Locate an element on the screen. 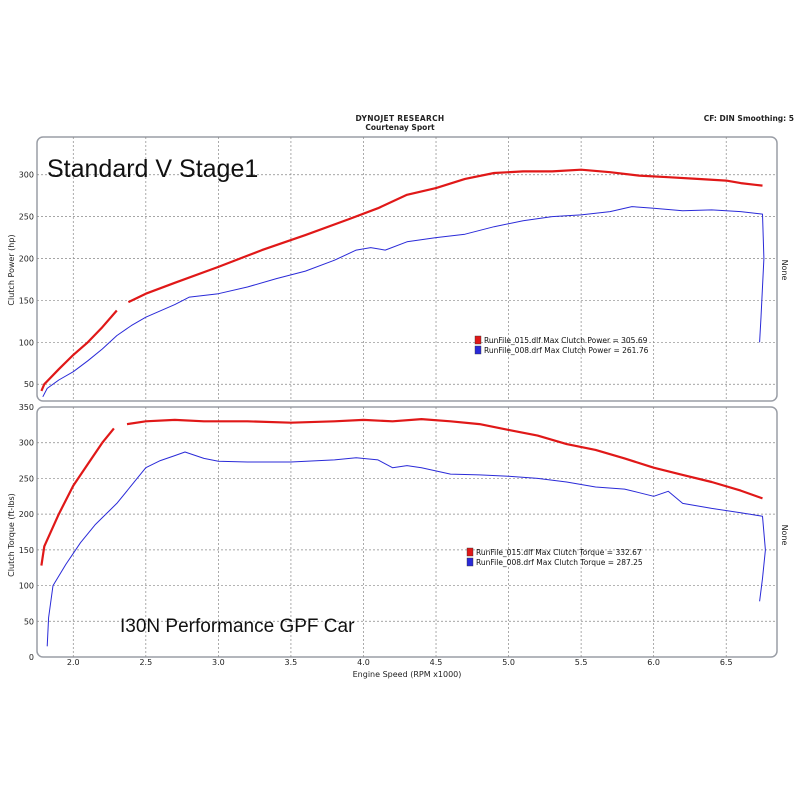 The height and width of the screenshot is (800, 800). y-axis-label: Clutch Torque (ft-lbs) is located at coordinates (11, 535).